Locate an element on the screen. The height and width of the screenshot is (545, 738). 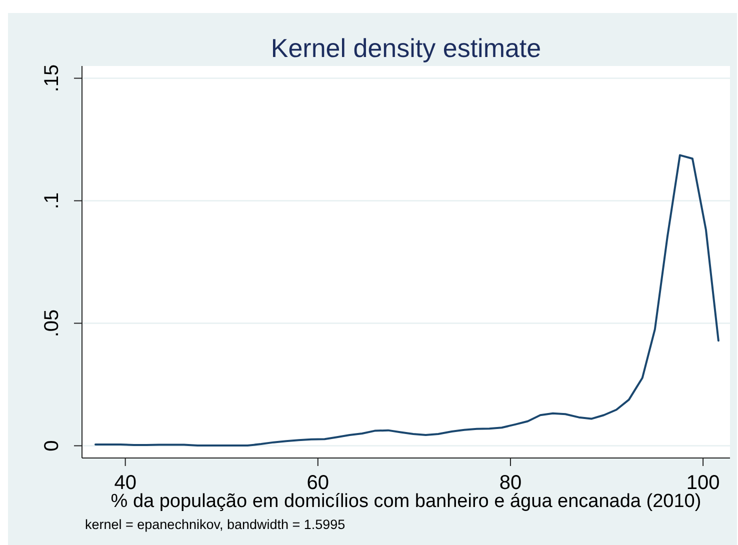
y-tick-label: .15 is located at coordinates (52, 78).